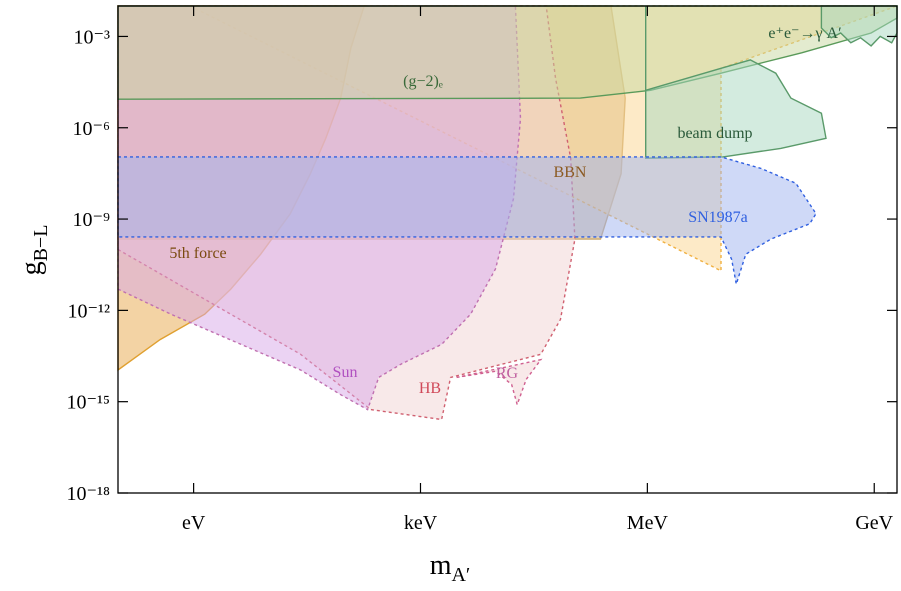  I want to click on x-axis-title-main: m, so click(441, 565).